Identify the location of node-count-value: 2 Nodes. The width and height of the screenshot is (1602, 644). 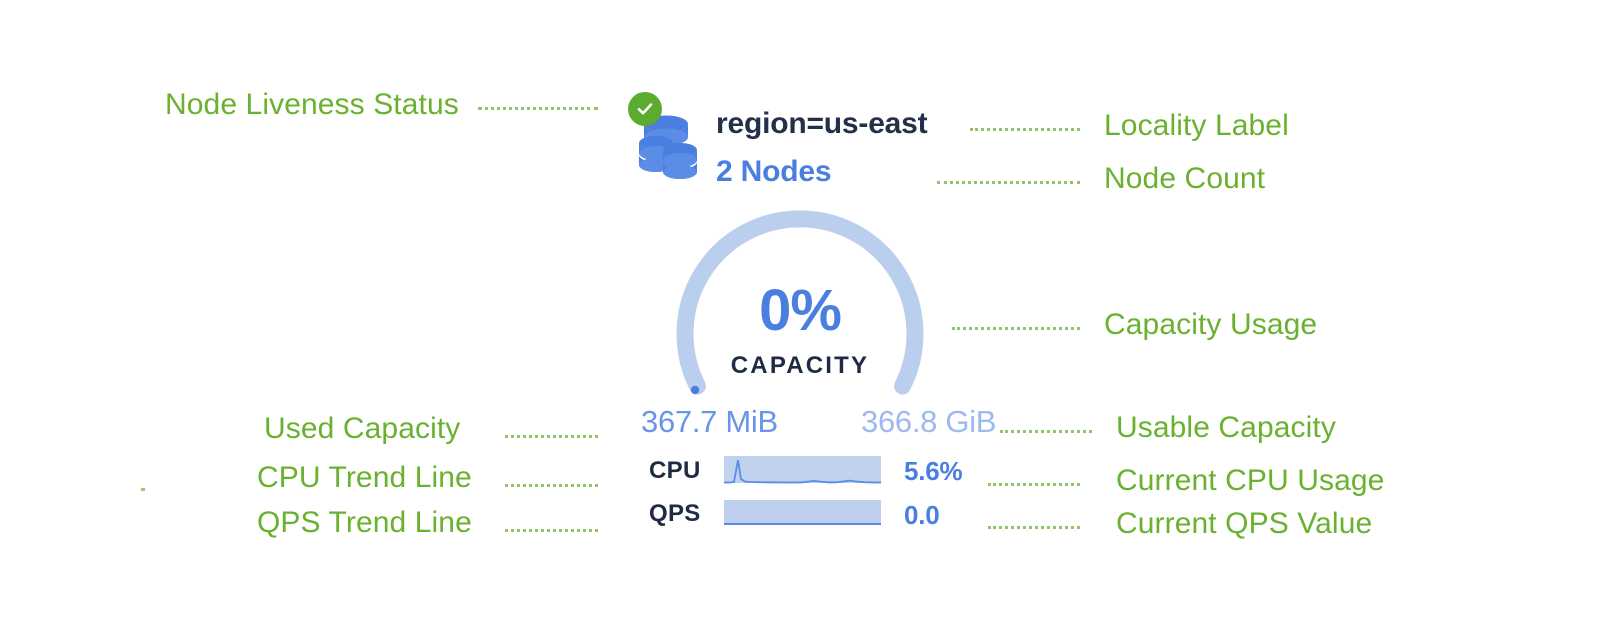
(774, 171).